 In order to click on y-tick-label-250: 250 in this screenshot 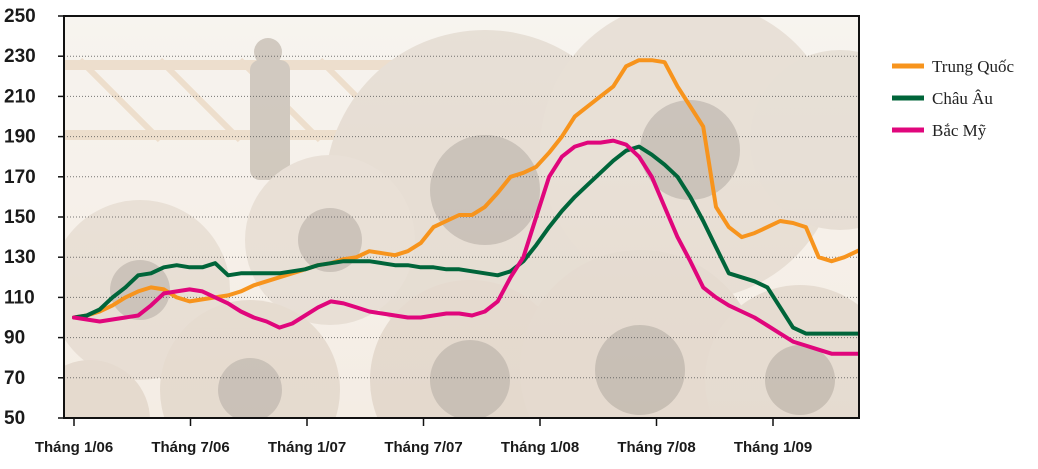, I will do `click(20, 16)`.